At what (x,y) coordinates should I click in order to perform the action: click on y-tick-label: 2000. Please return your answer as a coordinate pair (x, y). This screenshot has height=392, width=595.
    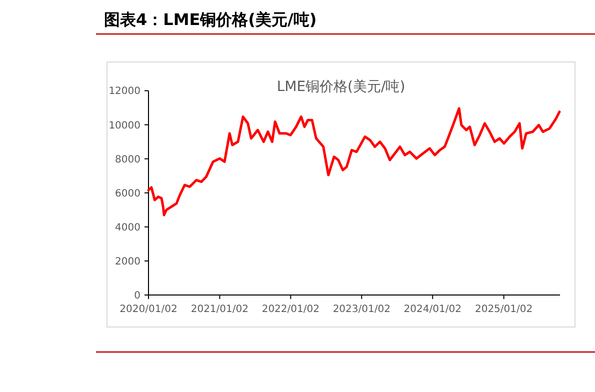
    Looking at the image, I should click on (127, 262).